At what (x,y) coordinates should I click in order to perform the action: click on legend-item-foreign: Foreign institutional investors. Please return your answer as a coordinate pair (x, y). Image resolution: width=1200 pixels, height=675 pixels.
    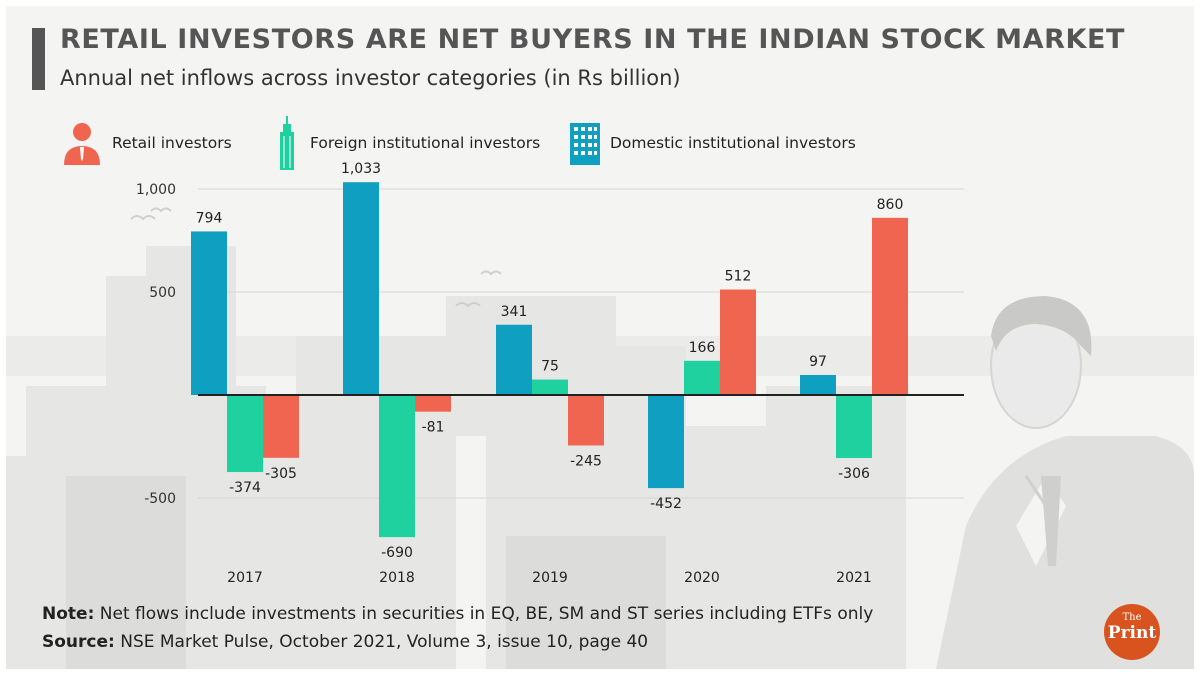
    Looking at the image, I should click on (406, 143).